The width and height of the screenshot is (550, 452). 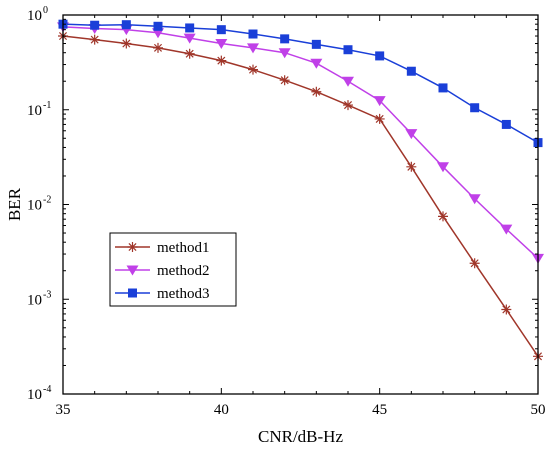 What do you see at coordinates (538, 410) in the screenshot?
I see `x-tick-label: 50` at bounding box center [538, 410].